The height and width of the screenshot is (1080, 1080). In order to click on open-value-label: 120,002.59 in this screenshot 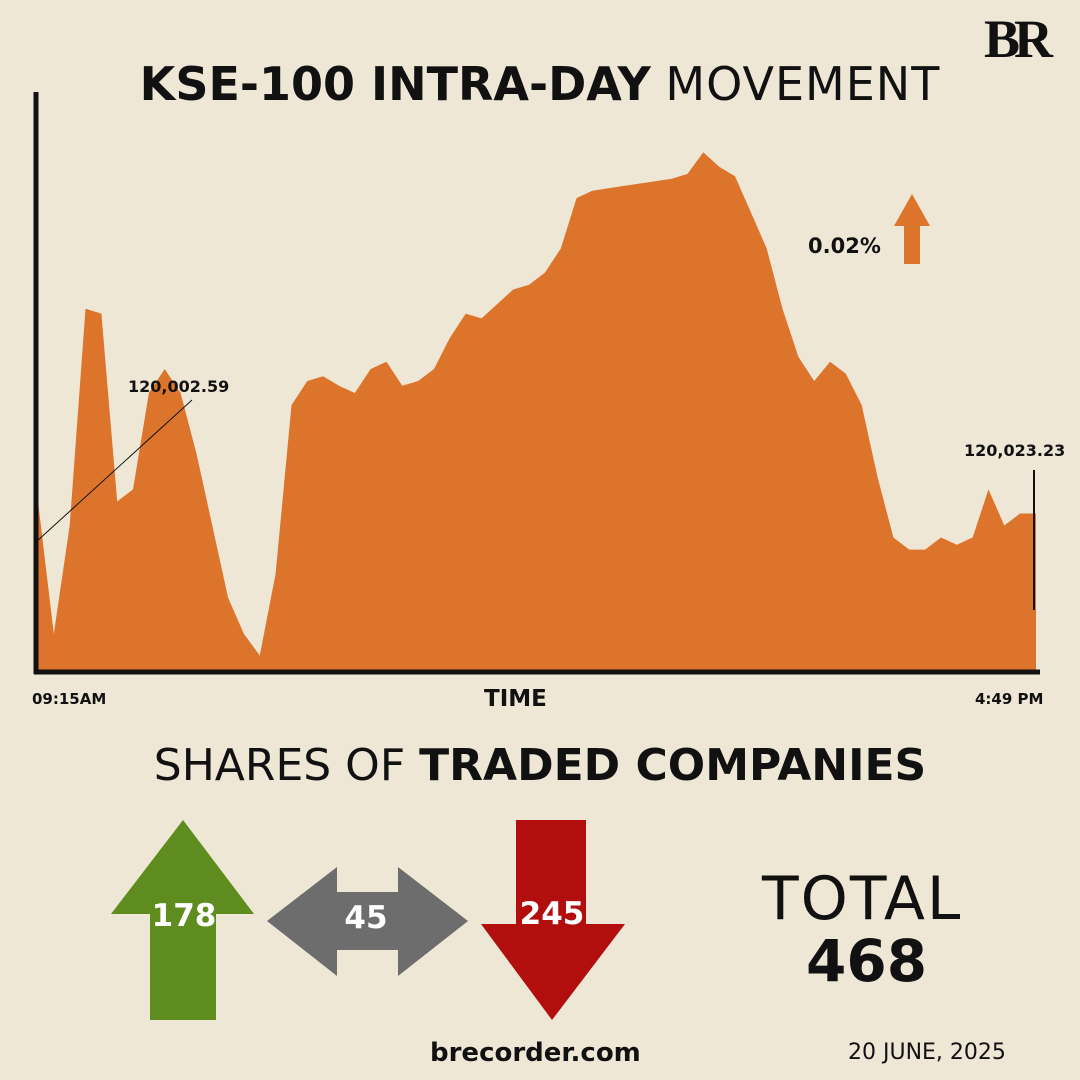, I will do `click(178, 386)`.